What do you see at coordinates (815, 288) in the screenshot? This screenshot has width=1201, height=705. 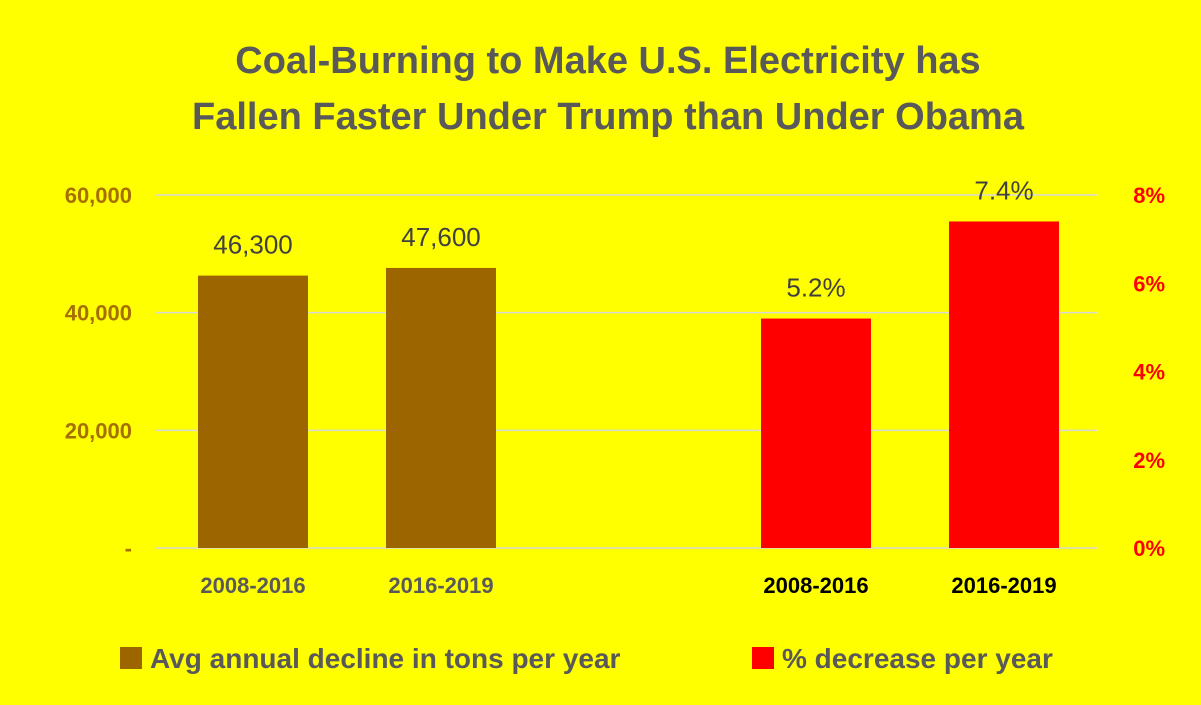 I see `data-label: 5.2%` at bounding box center [815, 288].